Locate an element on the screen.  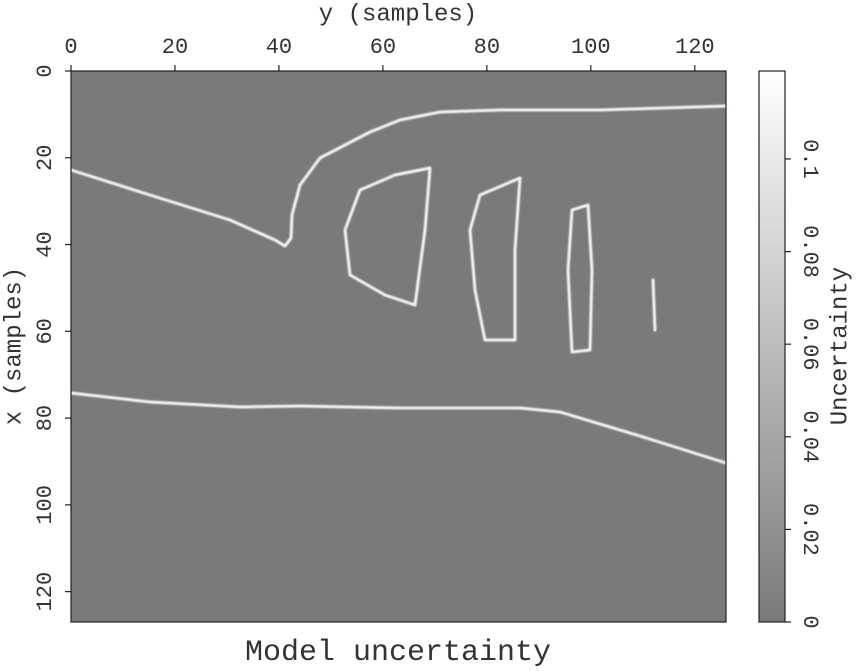
x-tick-label: 100 is located at coordinates (591, 47).